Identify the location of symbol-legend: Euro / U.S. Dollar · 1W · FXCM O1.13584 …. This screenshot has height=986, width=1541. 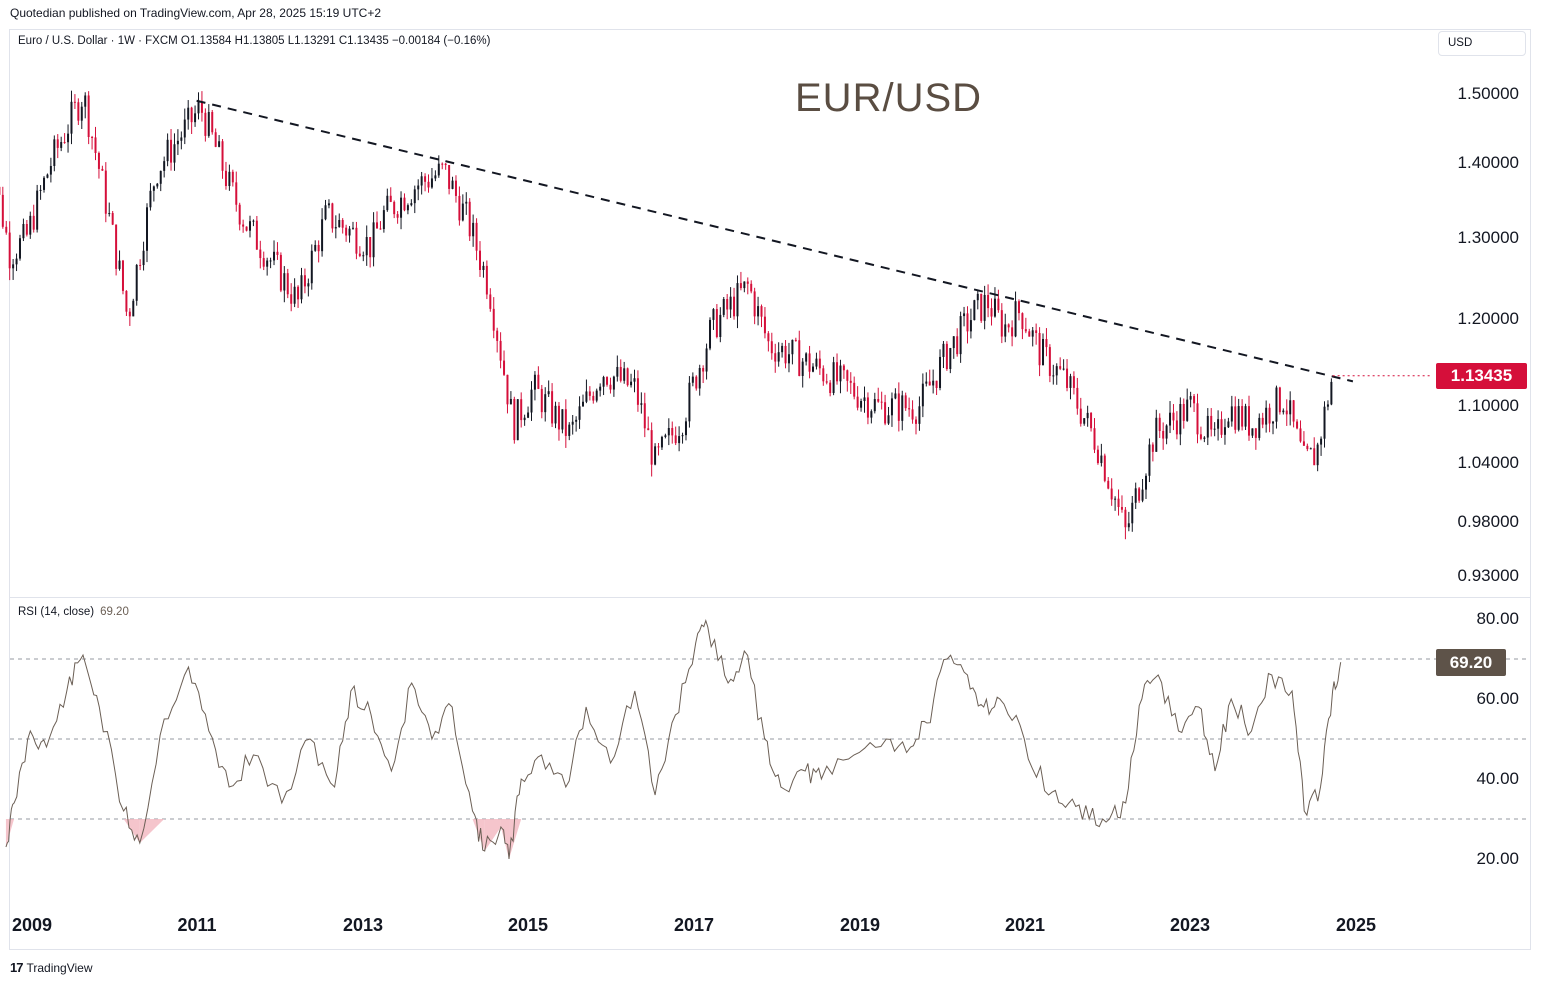
(254, 41).